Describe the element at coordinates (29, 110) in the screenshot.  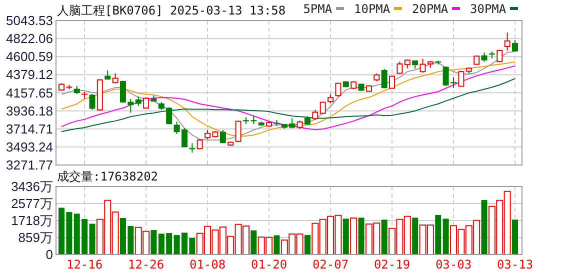
I see `y-tick-label: 3936.18` at that location.